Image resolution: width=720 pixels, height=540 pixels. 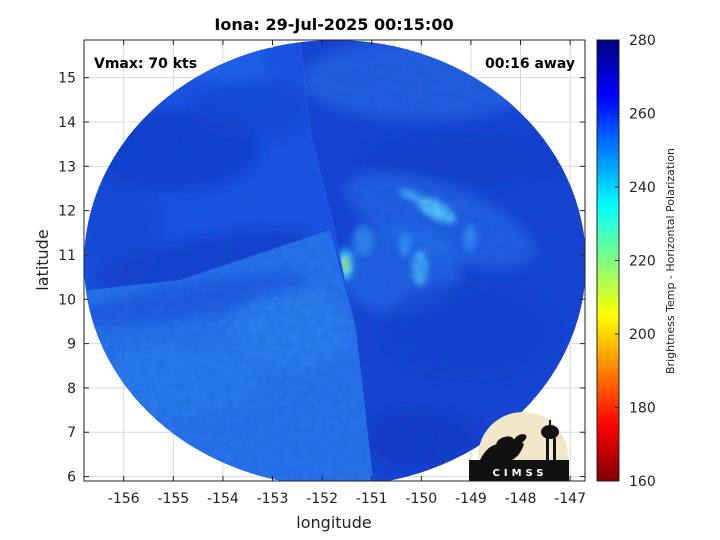 I want to click on y-axis-label: latitude, so click(x=42, y=259).